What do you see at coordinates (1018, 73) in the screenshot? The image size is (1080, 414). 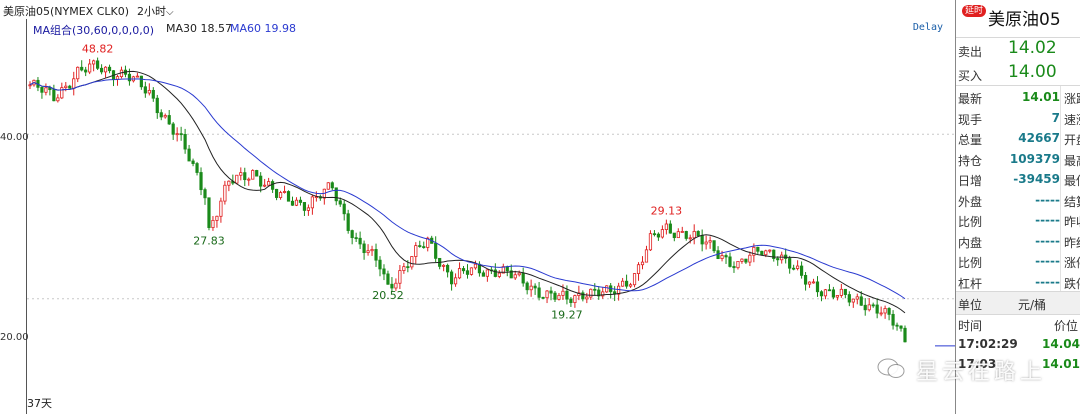 I see `bid-row: 买入 14.00` at bounding box center [1018, 73].